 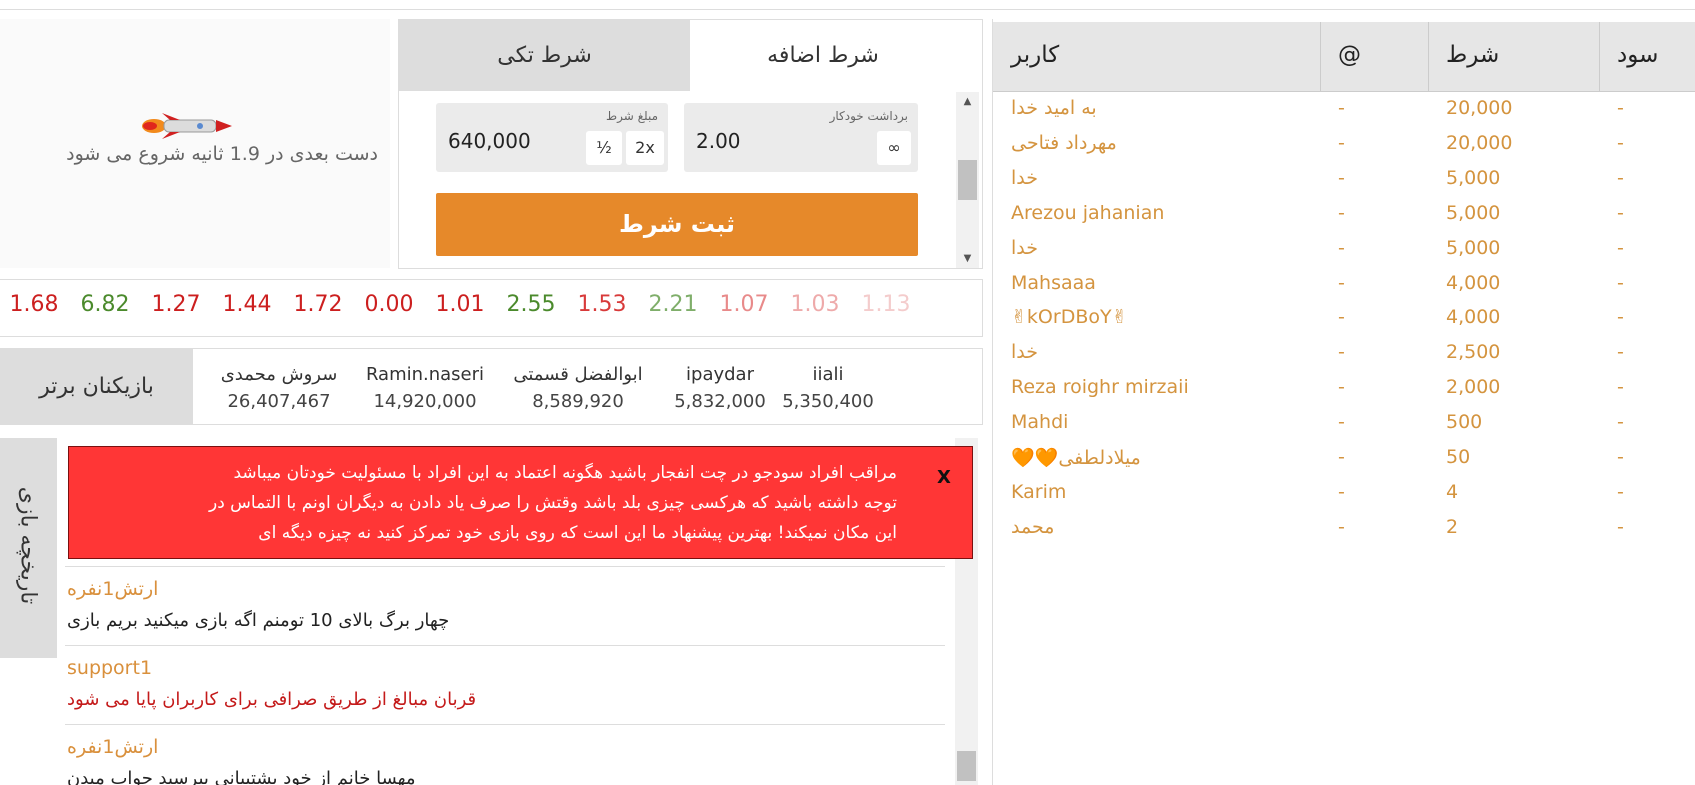 I want to click on countdown: دست بعدی در 1.9 ثانیه شروع می شود, so click(x=222, y=154).